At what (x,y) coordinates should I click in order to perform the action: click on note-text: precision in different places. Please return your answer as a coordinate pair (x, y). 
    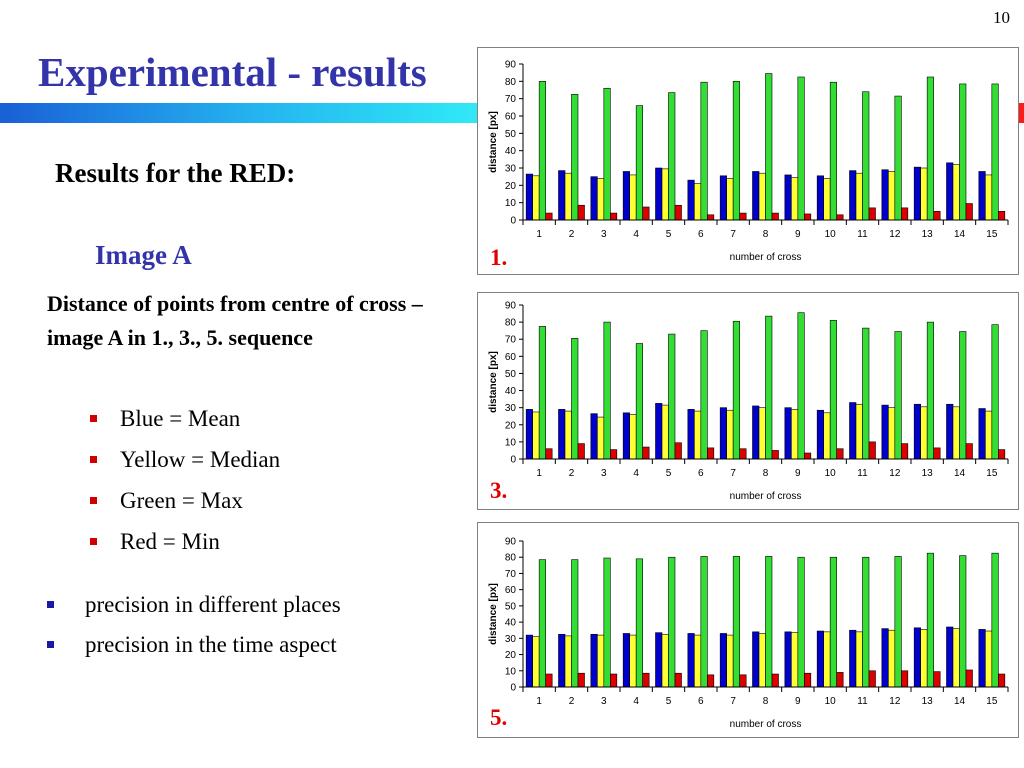
    Looking at the image, I should click on (213, 604).